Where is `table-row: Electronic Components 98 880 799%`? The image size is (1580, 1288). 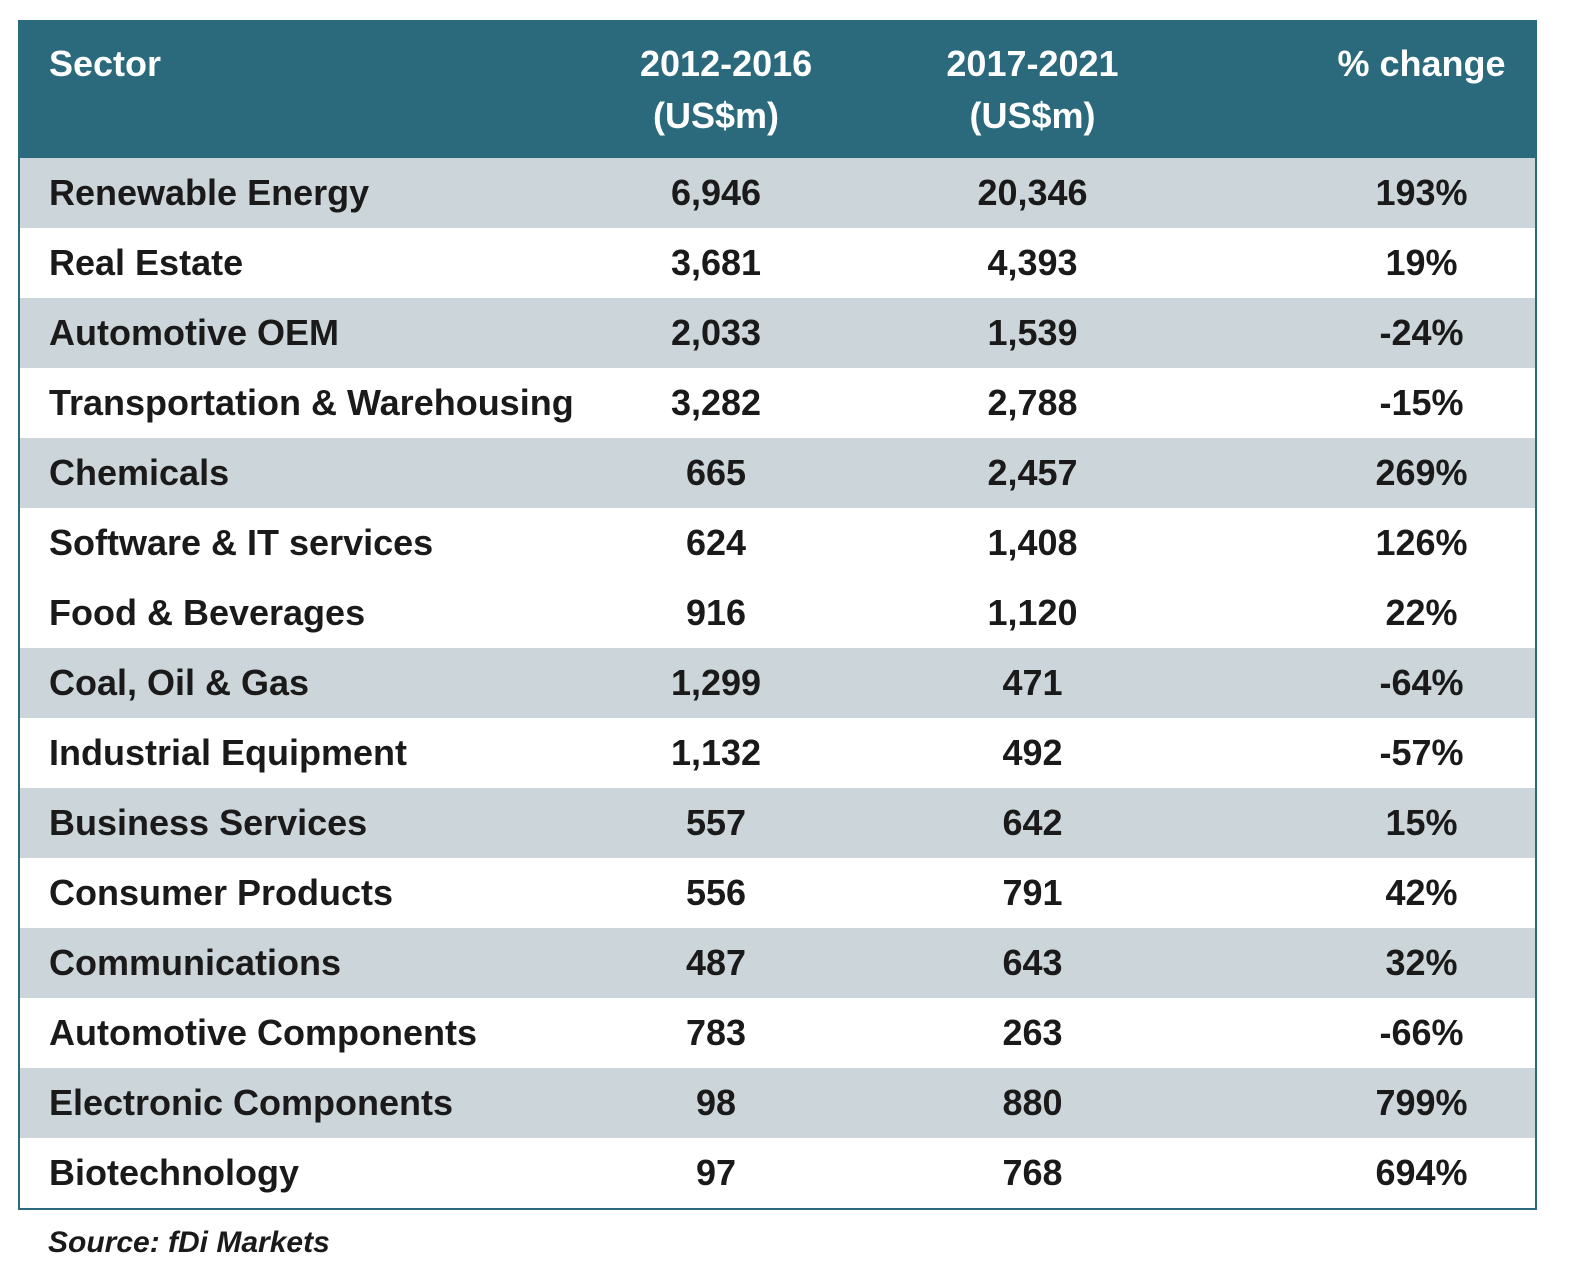 table-row: Electronic Components 98 880 799% is located at coordinates (777, 1103).